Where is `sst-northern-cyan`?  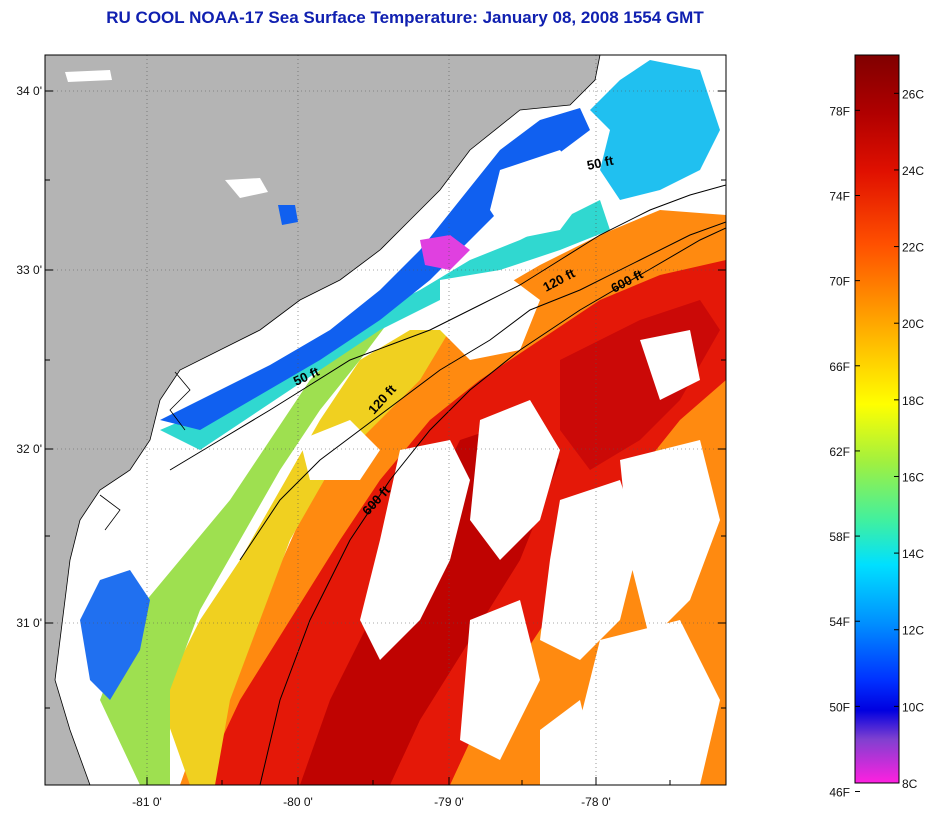 sst-northern-cyan is located at coordinates (655, 130).